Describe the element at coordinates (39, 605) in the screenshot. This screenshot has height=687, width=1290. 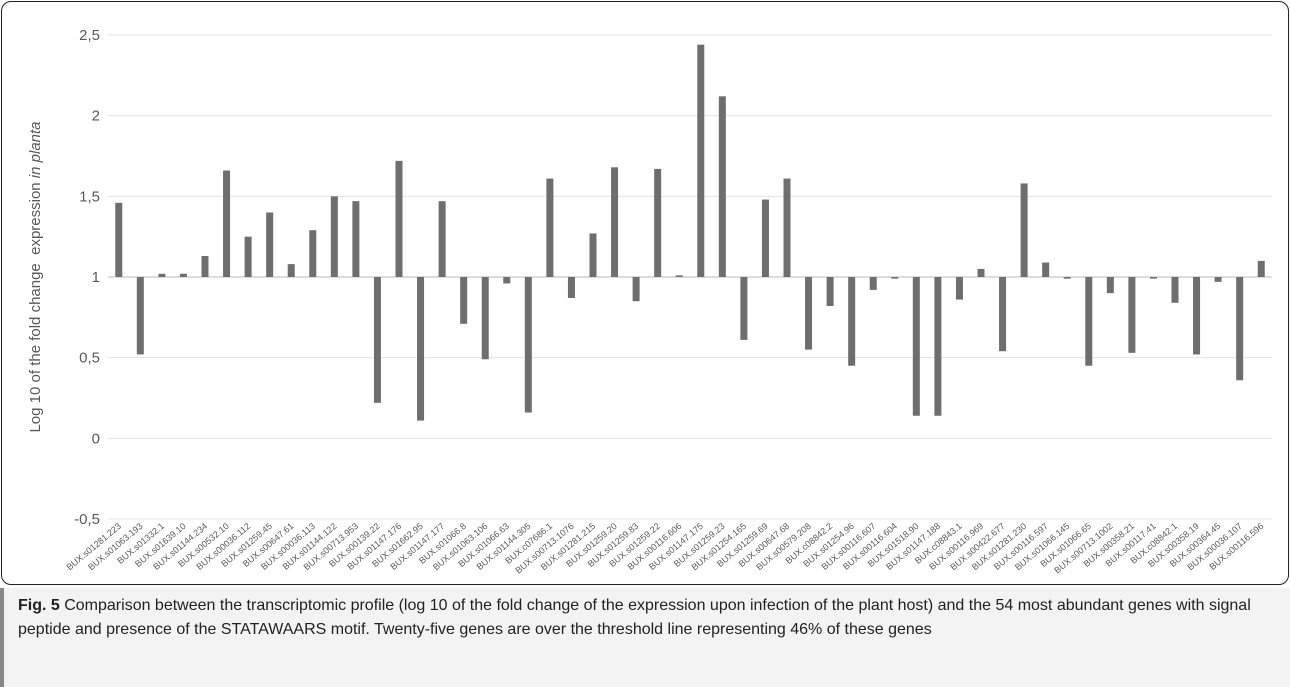
I see `caption-label: Fig. 5` at that location.